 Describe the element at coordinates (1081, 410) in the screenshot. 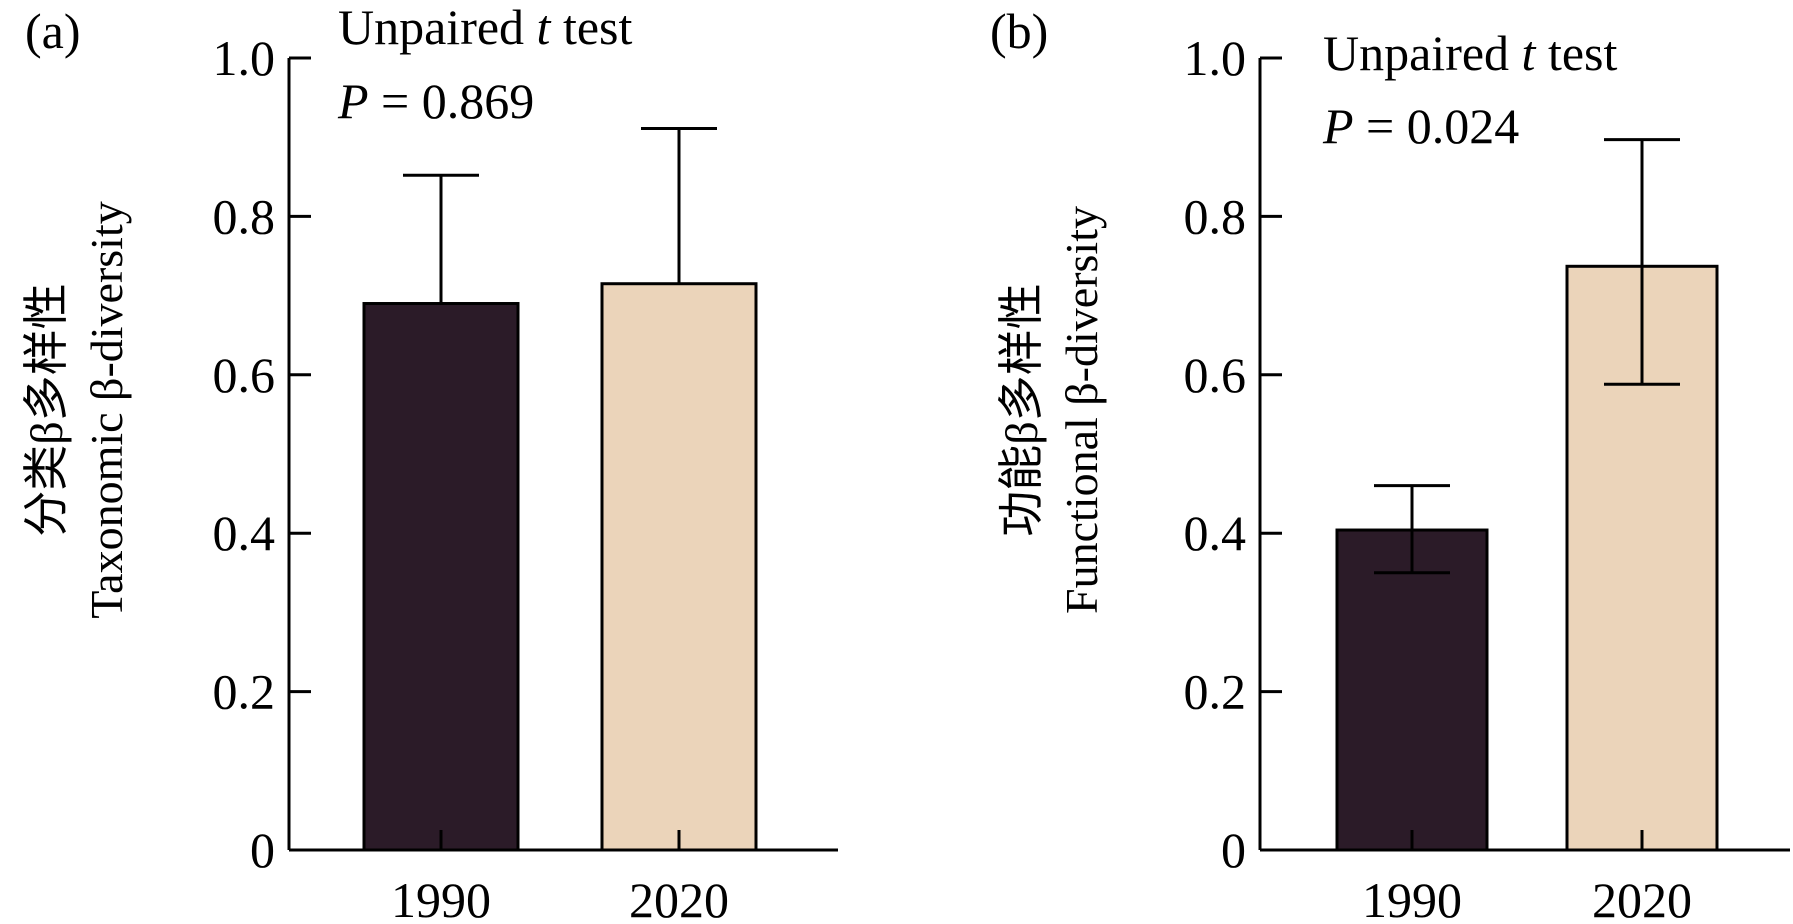

I see `y-axis-label-en: Functional β-diversity` at that location.